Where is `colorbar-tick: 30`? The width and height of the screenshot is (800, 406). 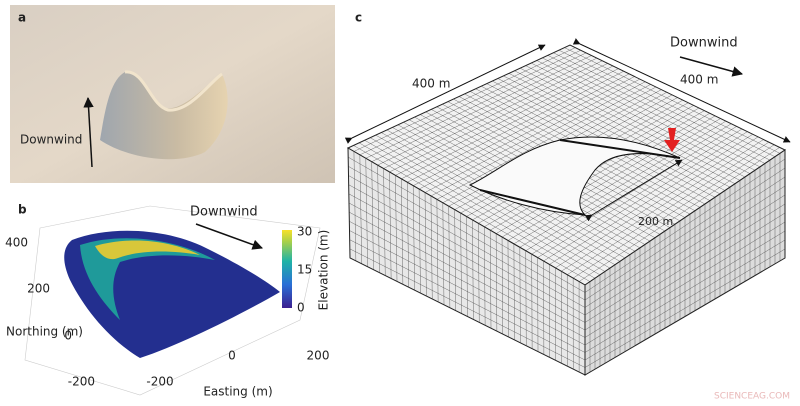
colorbar-tick: 30 is located at coordinates (304, 232).